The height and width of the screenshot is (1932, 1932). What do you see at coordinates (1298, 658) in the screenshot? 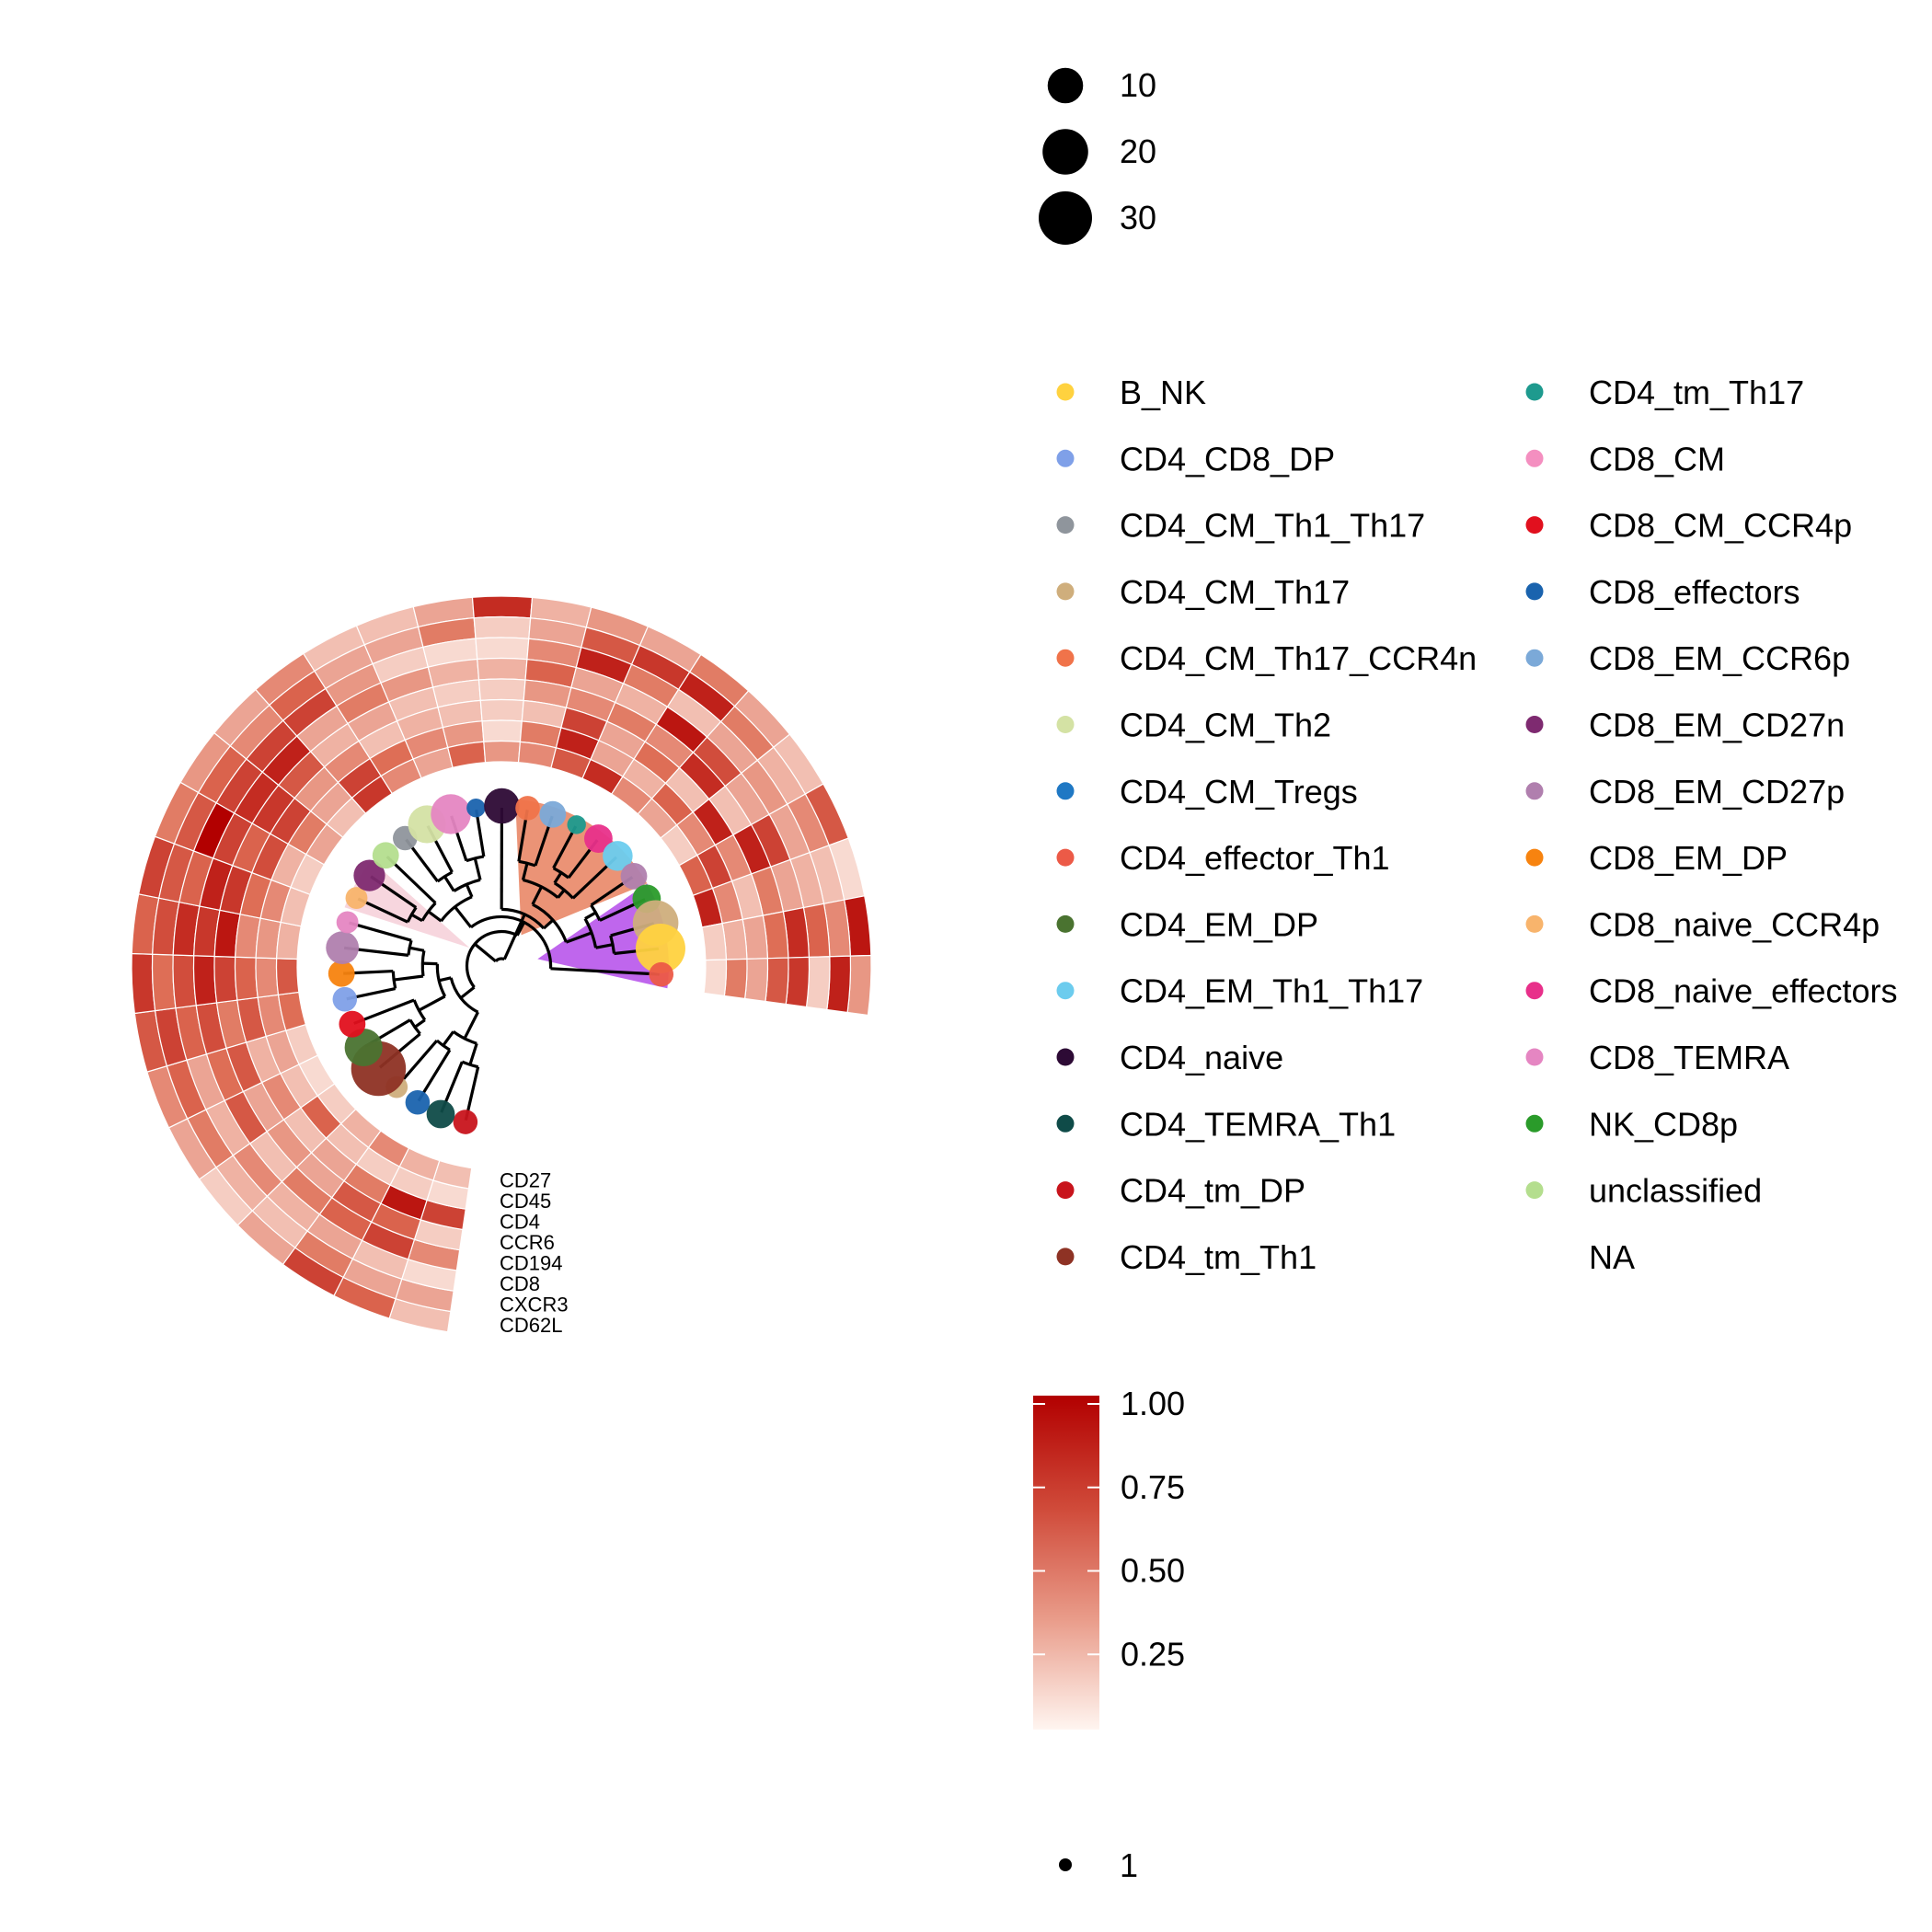
I see `population-legend-label: CD4_CM_Th17_CCR4n` at bounding box center [1298, 658].